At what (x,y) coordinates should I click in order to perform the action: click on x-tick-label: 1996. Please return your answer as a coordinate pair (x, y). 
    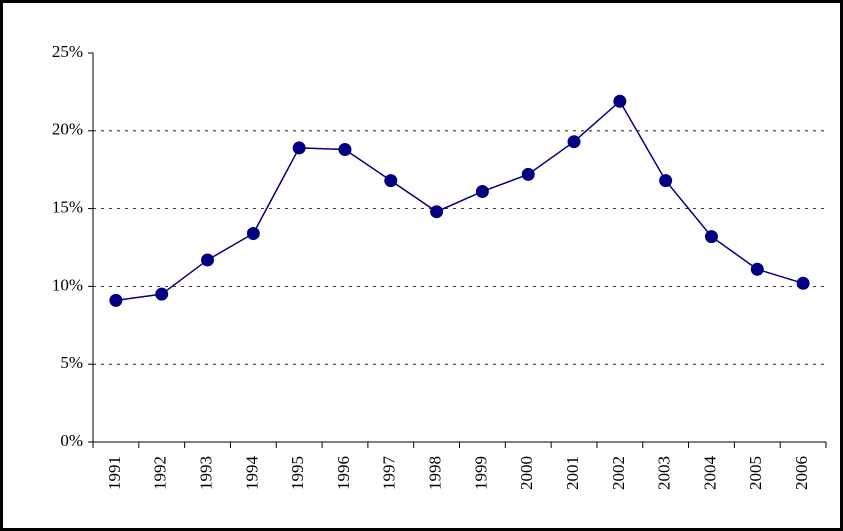
    Looking at the image, I should click on (343, 473).